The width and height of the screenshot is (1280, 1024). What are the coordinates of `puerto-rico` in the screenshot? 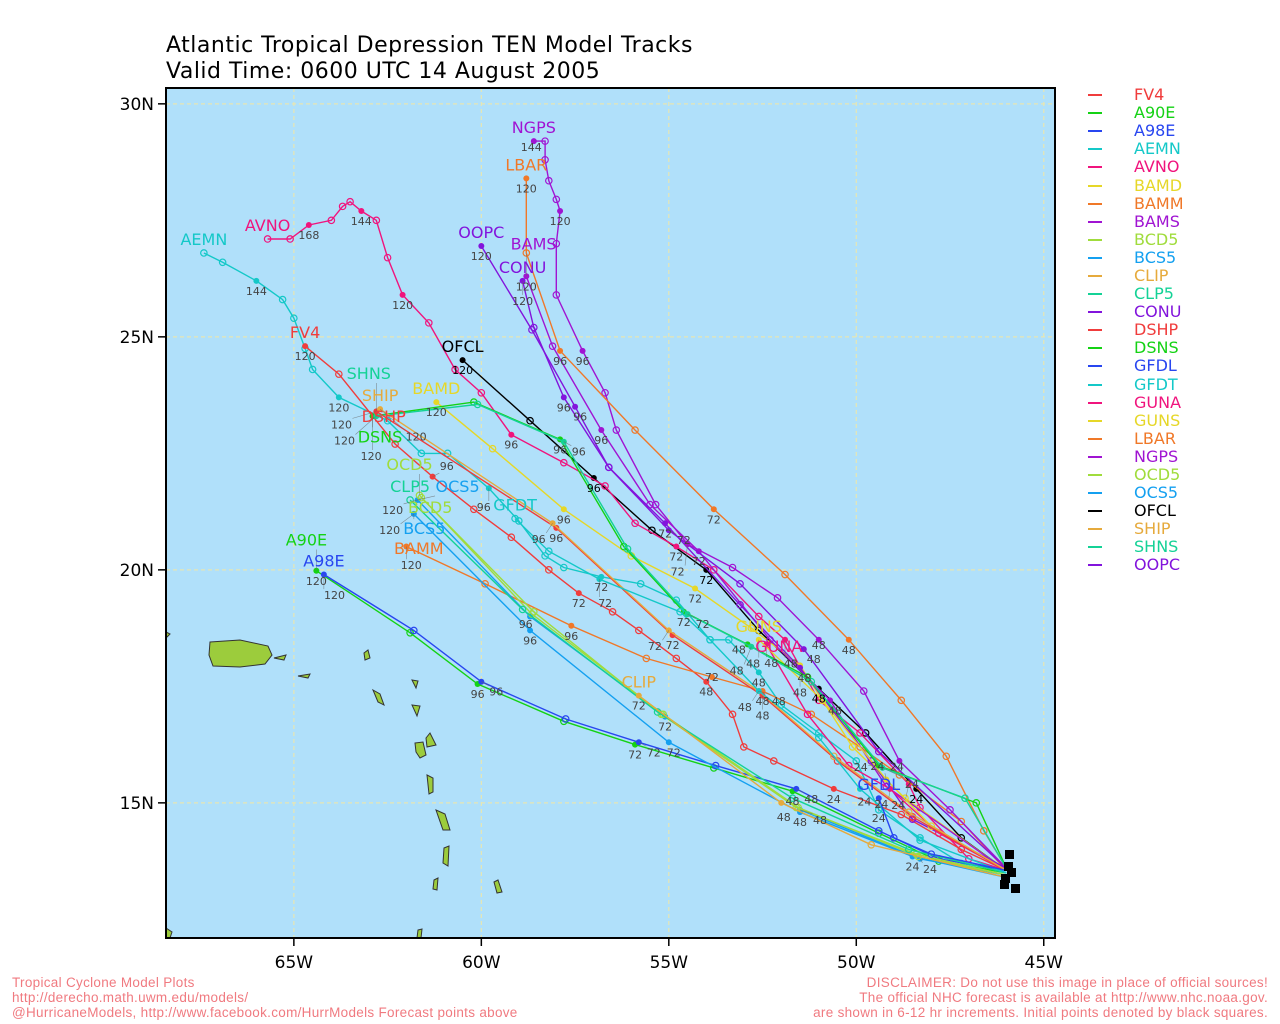 It's located at (240, 653).